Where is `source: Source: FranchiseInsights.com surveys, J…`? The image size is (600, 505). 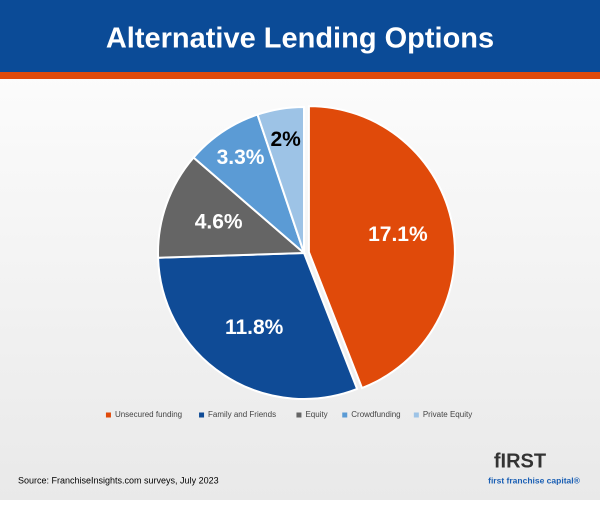 source: Source: FranchiseInsights.com surveys, J… is located at coordinates (118, 480).